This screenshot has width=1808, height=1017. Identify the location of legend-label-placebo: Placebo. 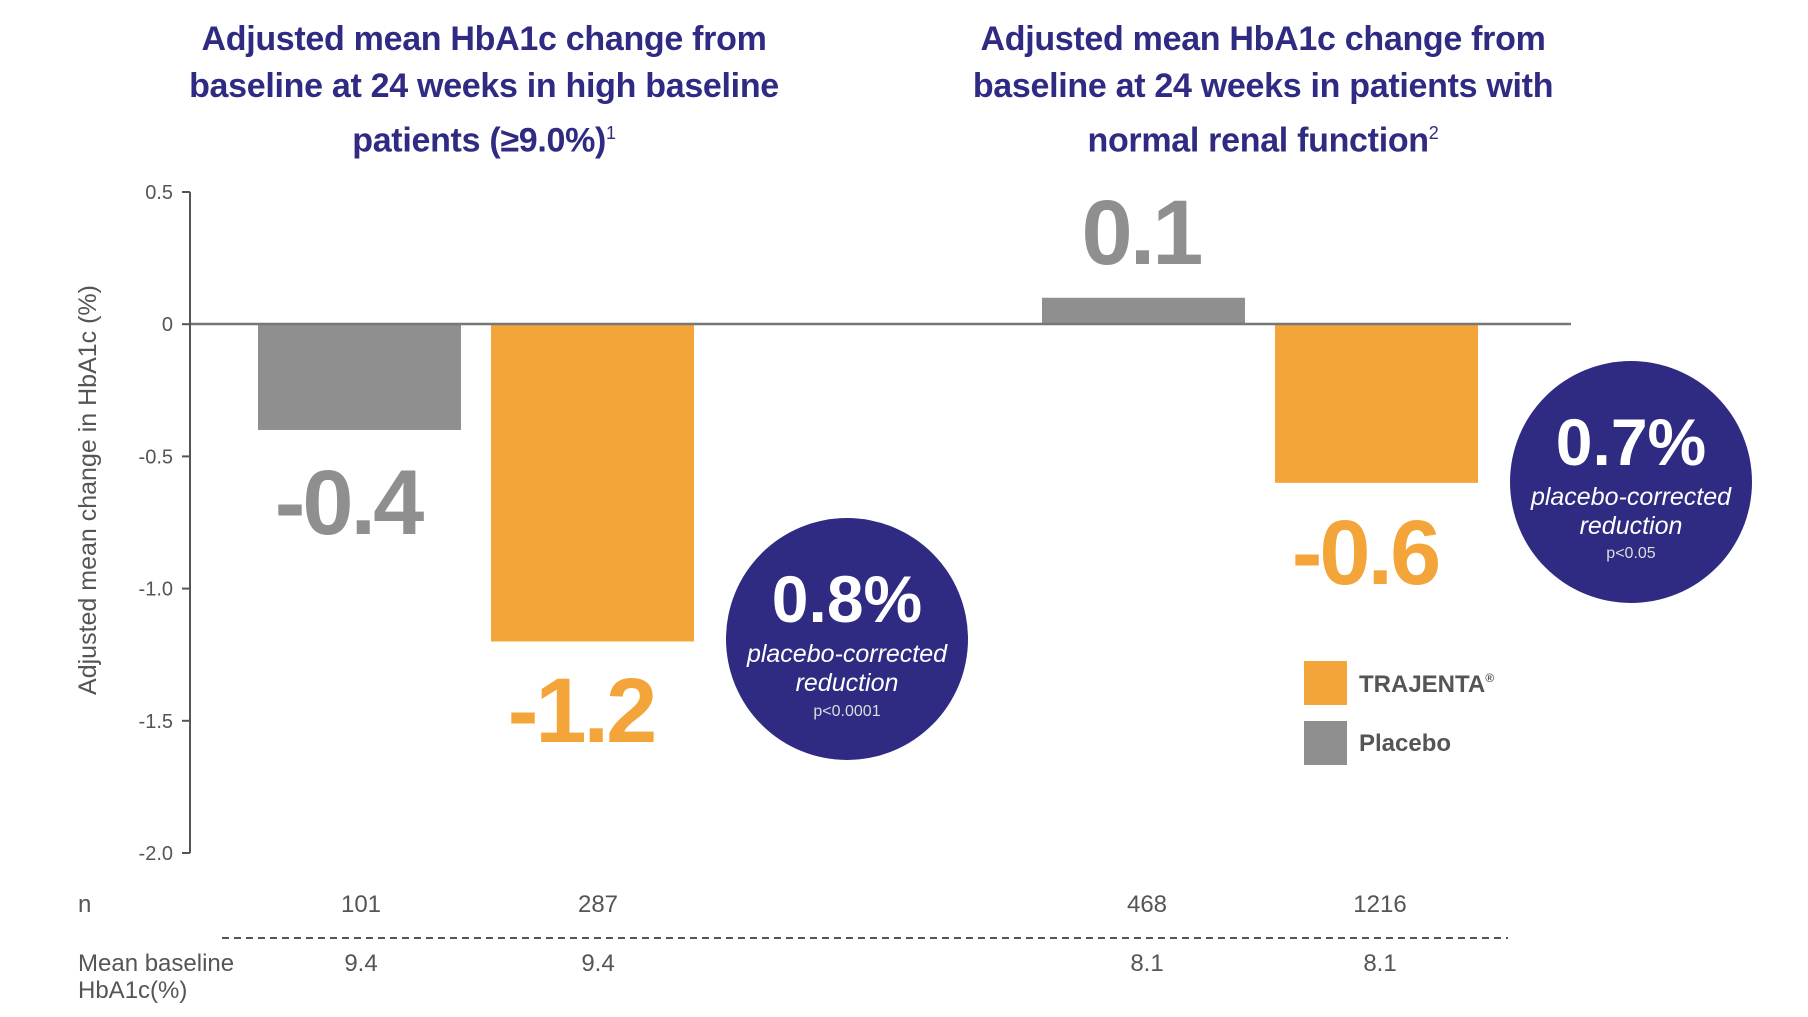
(1405, 743).